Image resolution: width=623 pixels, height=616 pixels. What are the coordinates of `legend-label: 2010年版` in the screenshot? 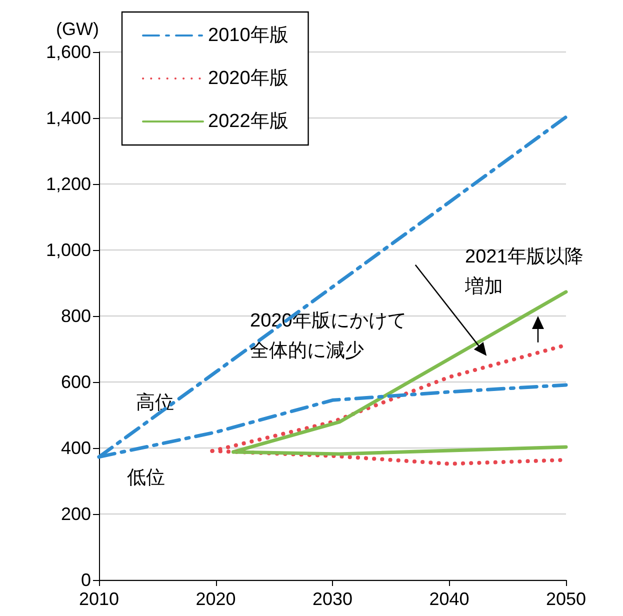 It's located at (248, 35).